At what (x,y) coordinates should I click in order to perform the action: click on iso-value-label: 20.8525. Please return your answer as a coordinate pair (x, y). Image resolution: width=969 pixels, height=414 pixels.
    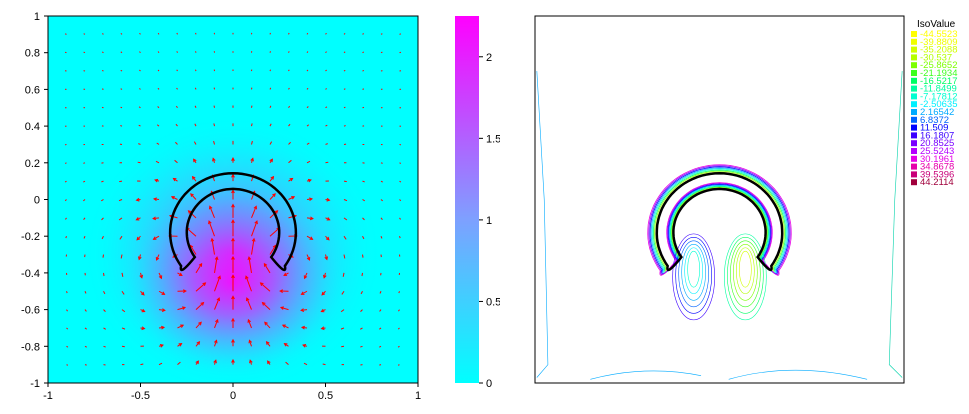
    Looking at the image, I should click on (937, 143).